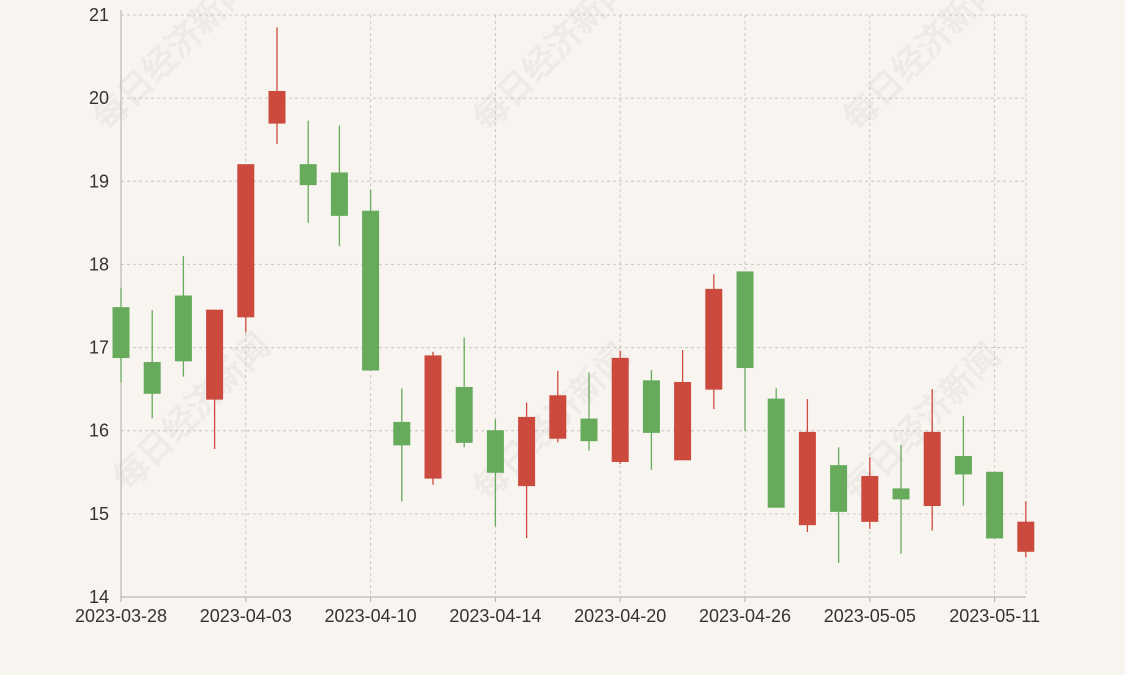 This screenshot has width=1125, height=675. What do you see at coordinates (870, 616) in the screenshot?
I see `x-tick-label: 2023-05-05` at bounding box center [870, 616].